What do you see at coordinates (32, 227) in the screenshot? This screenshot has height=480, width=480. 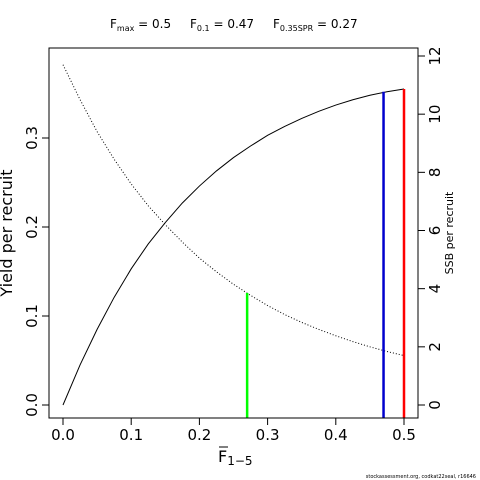 I see `y-tick-label: 0.2` at bounding box center [32, 227].